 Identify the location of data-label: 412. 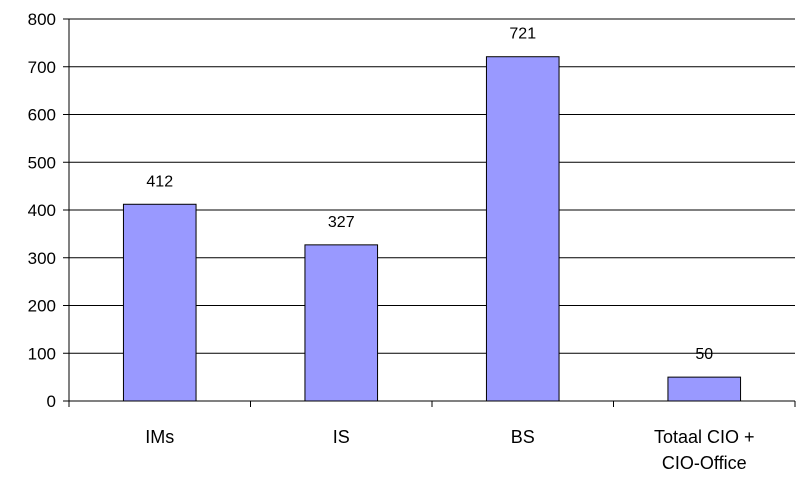
(159, 181).